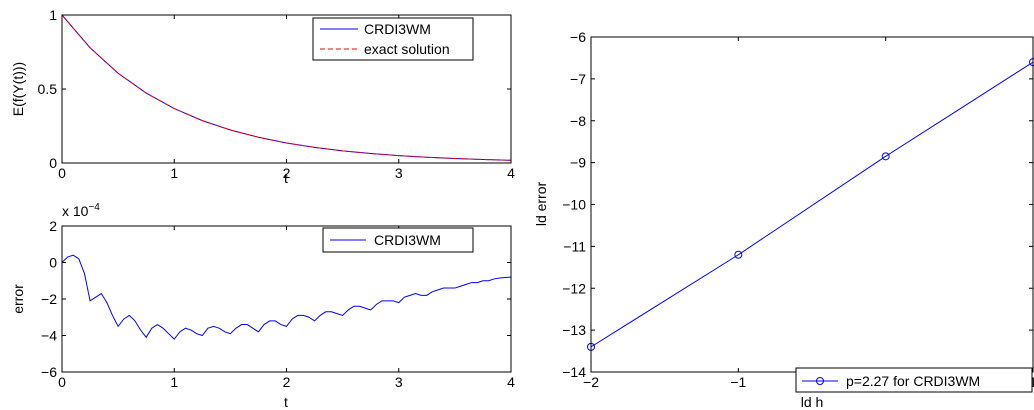 Image resolution: width=1034 pixels, height=410 pixels. Describe the element at coordinates (407, 49) in the screenshot. I see `legend-label-exact-solution: exact solution` at that location.